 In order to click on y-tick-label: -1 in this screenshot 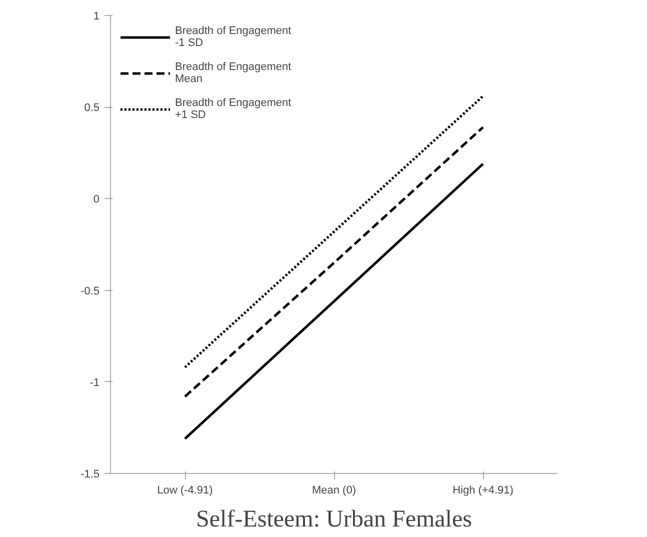, I will do `click(95, 382)`.